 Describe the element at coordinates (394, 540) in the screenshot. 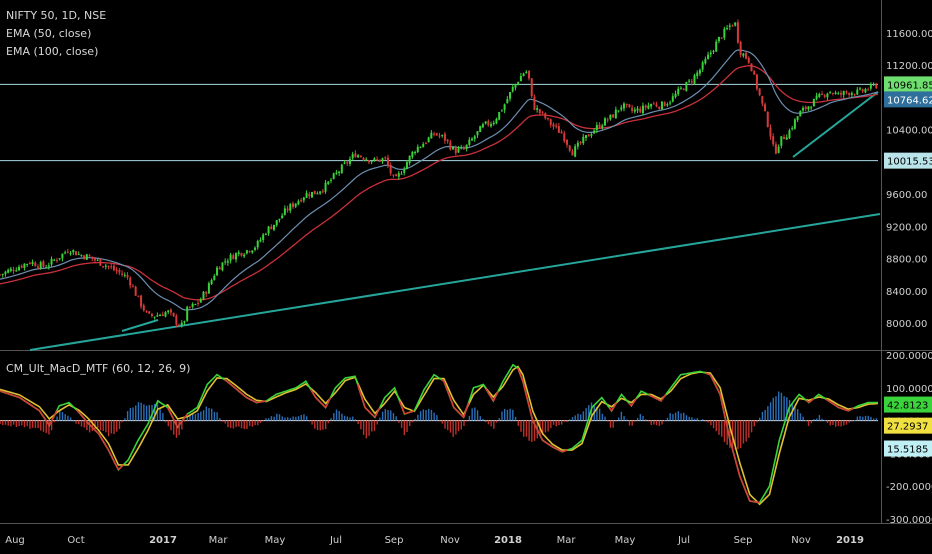

I see `time-tick-label: Sep` at that location.